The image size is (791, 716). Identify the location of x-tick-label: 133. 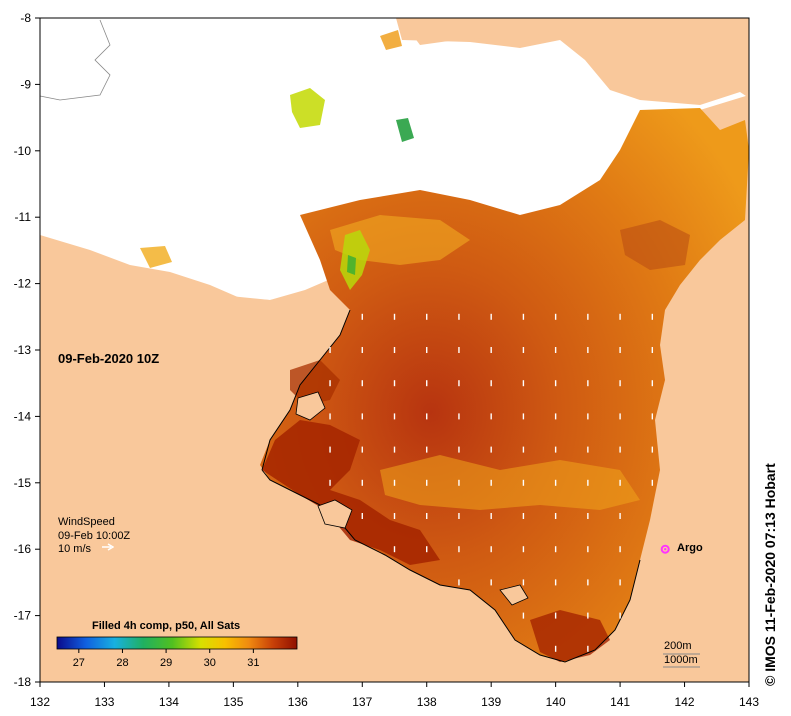
(104, 702).